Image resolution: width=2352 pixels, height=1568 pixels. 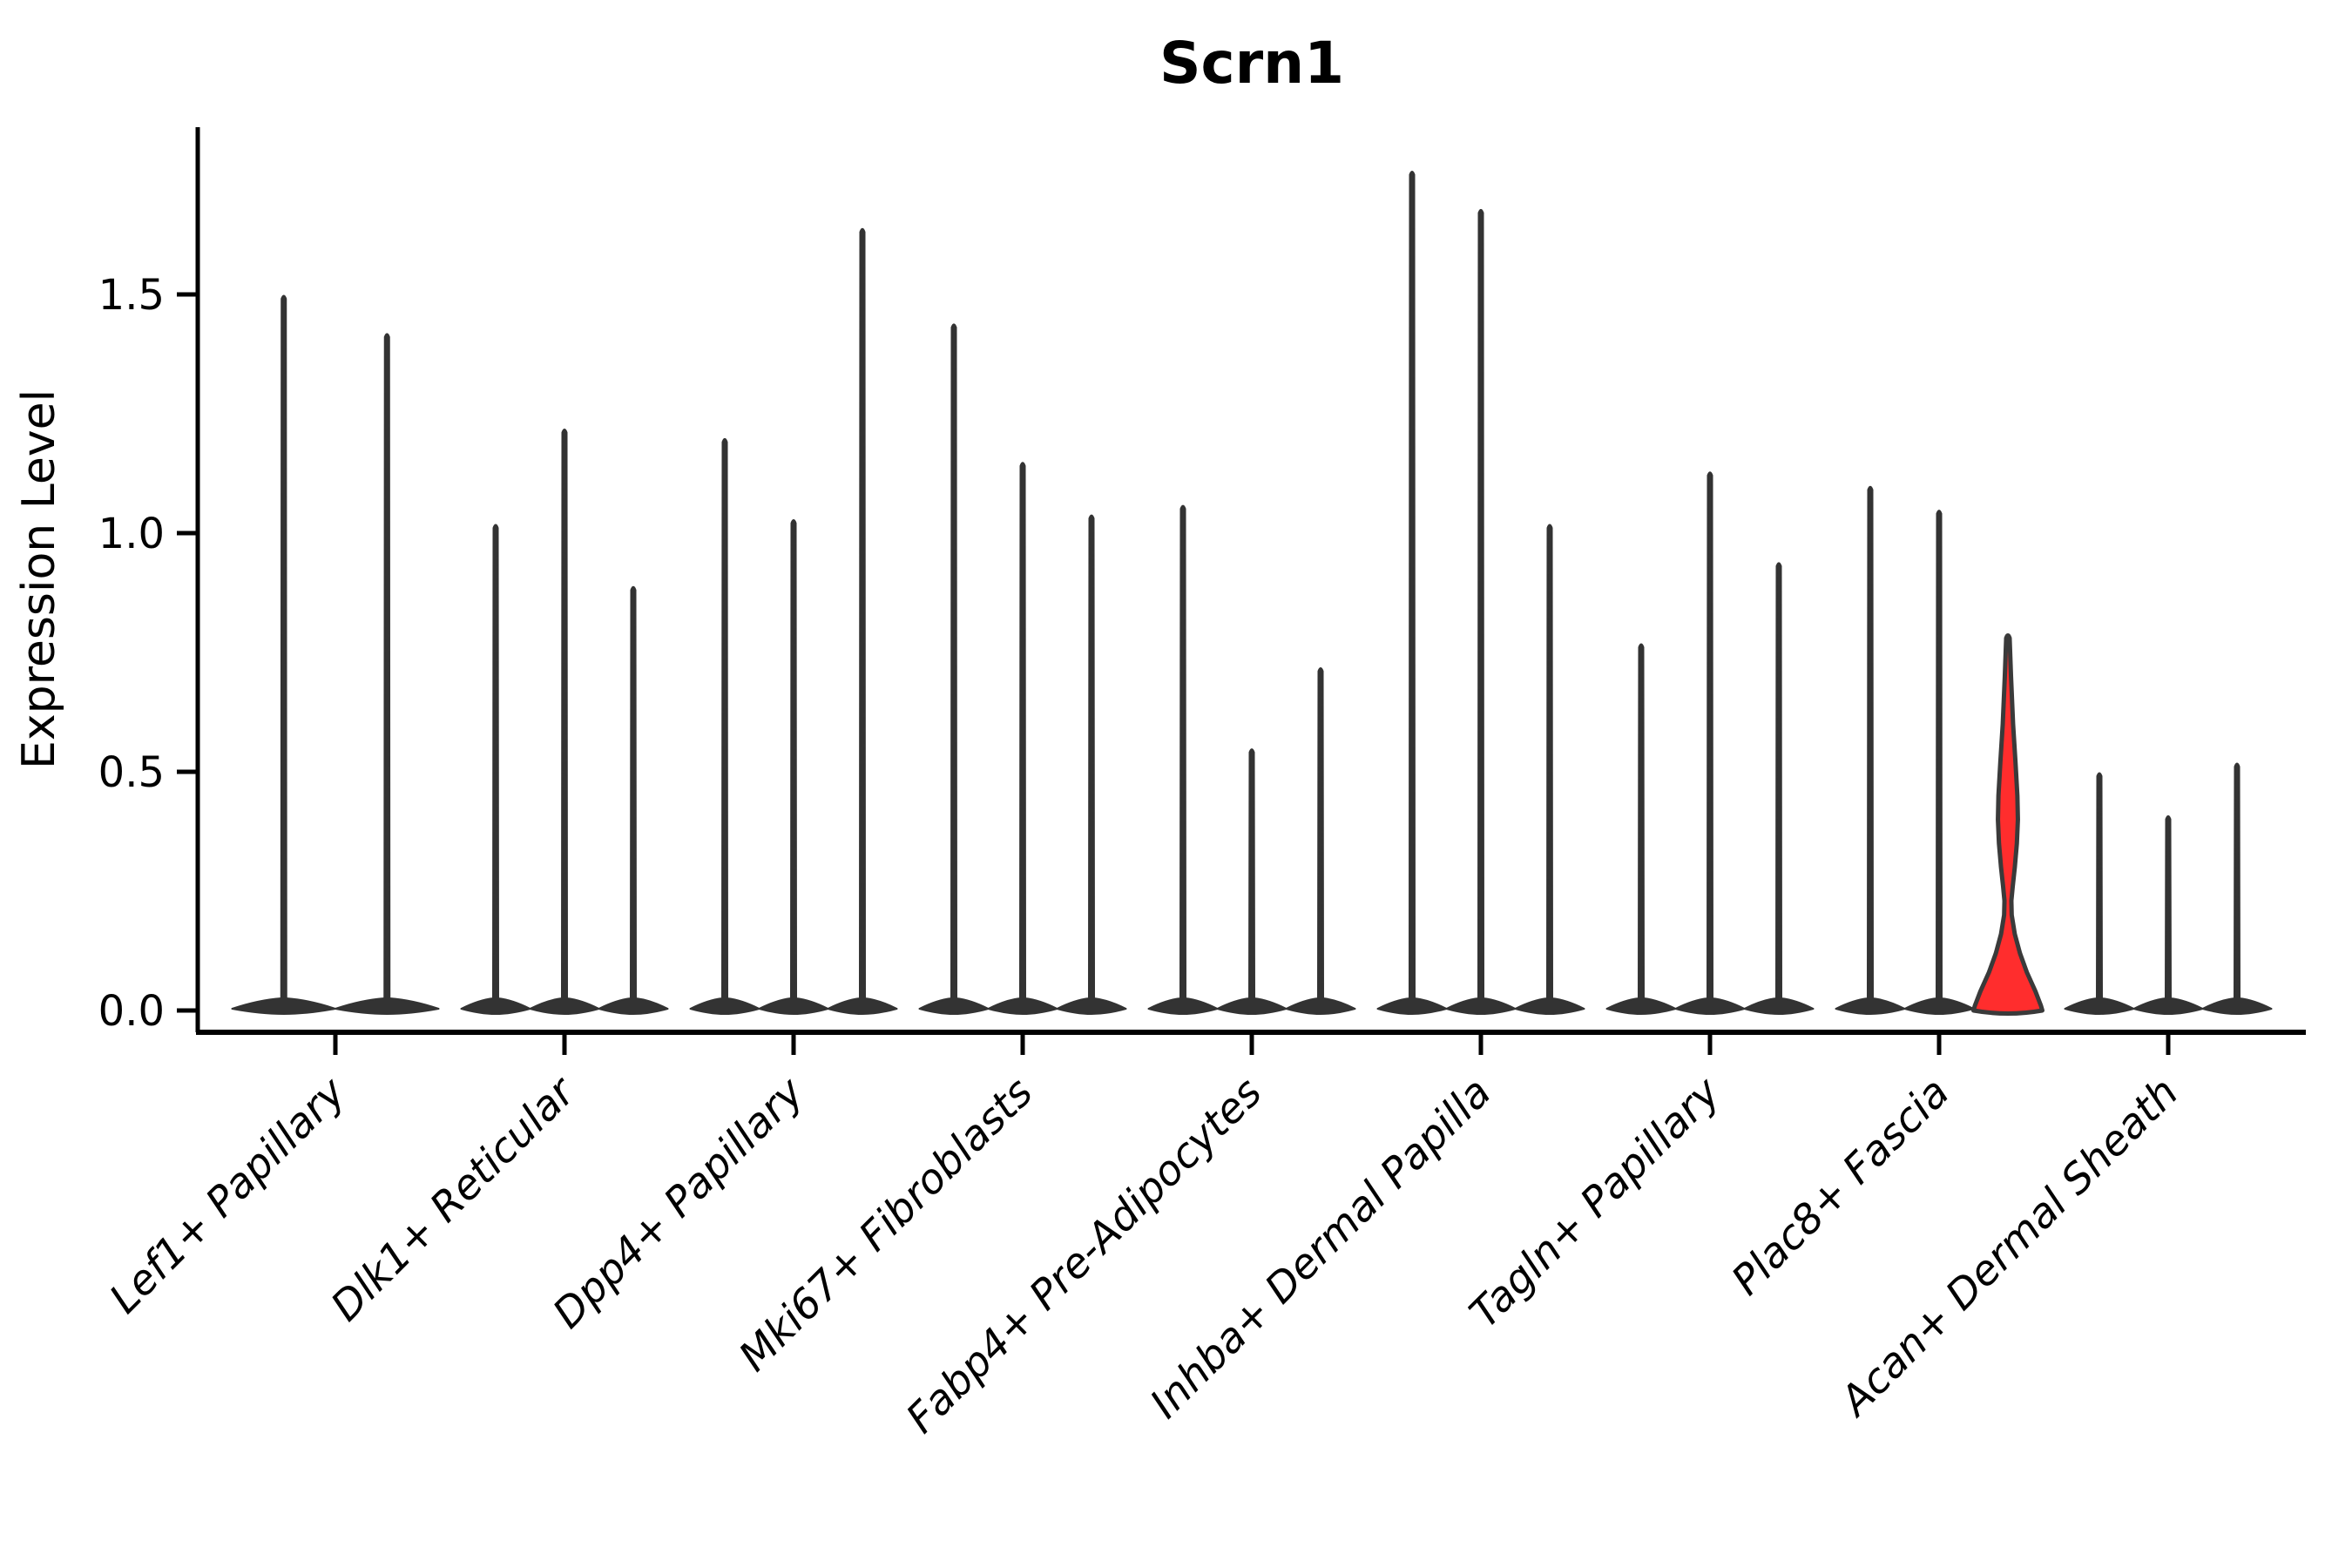 What do you see at coordinates (131, 772) in the screenshot?
I see `y-tick-label: 0.5` at bounding box center [131, 772].